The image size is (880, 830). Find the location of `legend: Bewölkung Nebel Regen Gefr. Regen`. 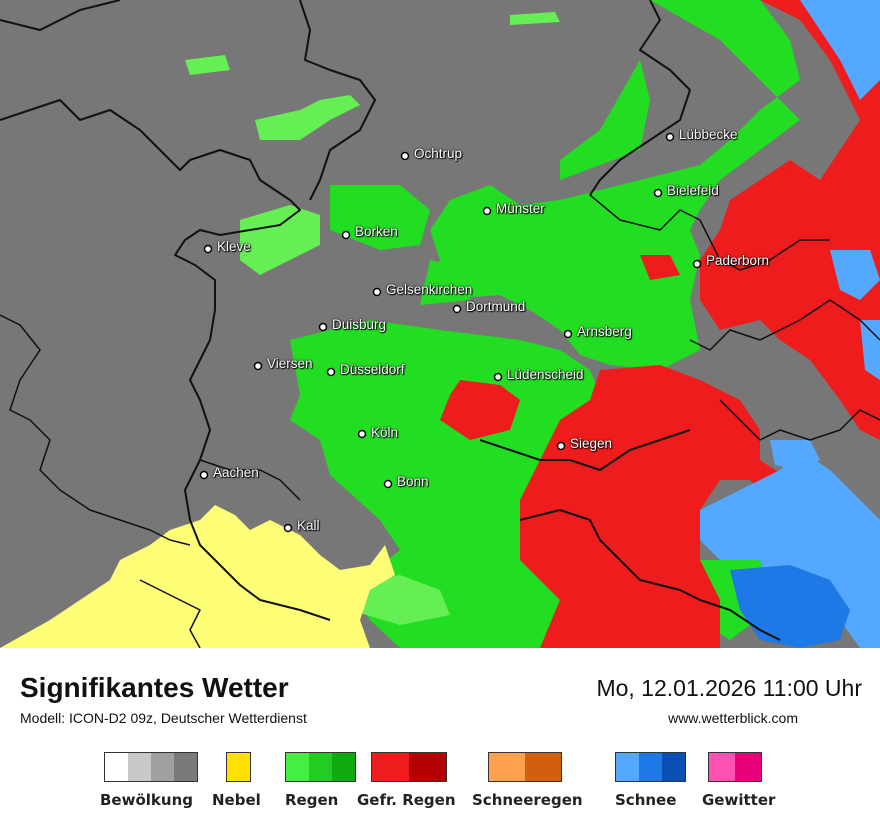

legend: Bewölkung Nebel Regen Gefr. Regen is located at coordinates (440, 787).